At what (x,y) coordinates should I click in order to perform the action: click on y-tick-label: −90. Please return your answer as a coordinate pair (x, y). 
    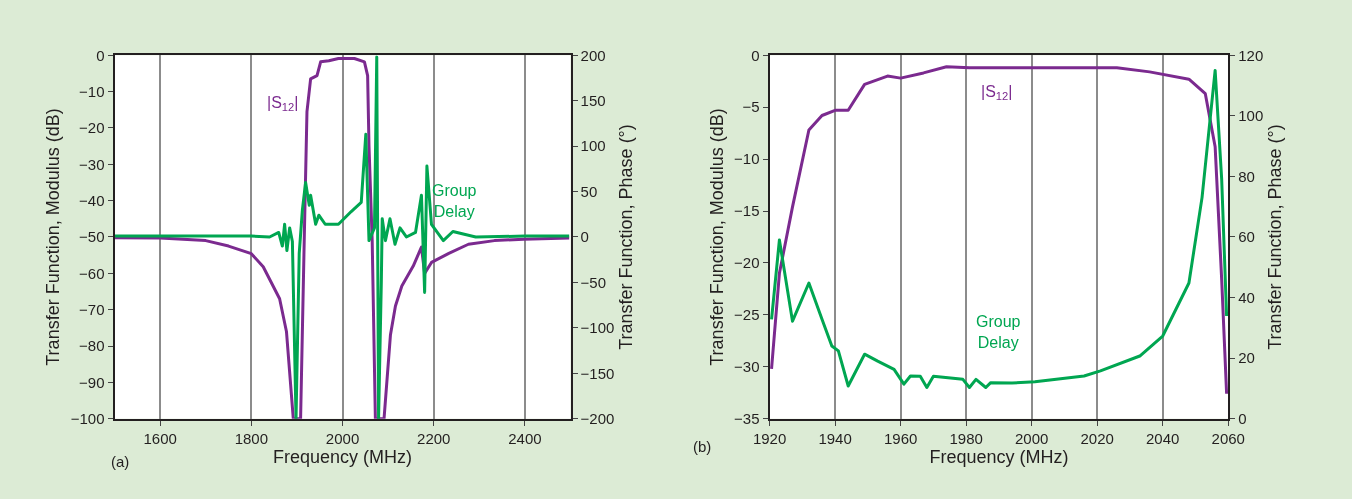
    Looking at the image, I should click on (92, 382).